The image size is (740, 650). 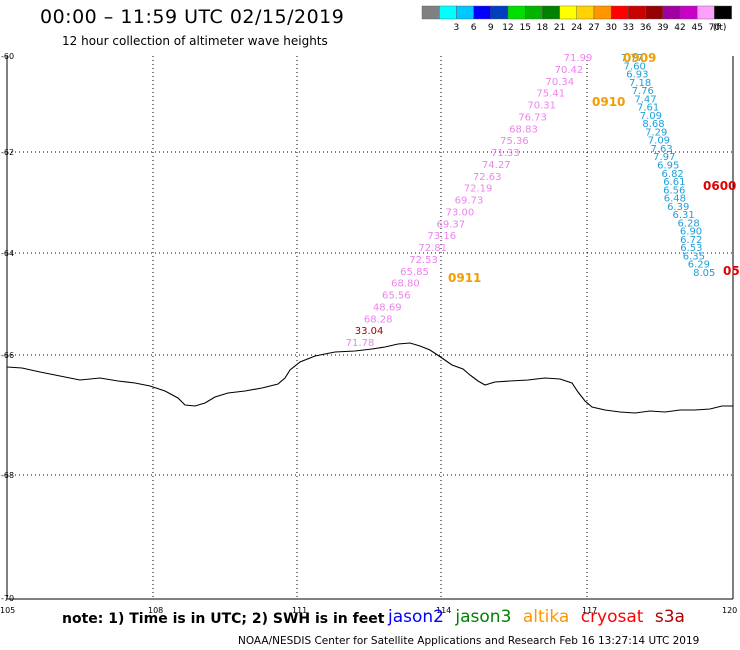 What do you see at coordinates (648, 108) in the screenshot?
I see `wave-height-value: 7.61` at bounding box center [648, 108].